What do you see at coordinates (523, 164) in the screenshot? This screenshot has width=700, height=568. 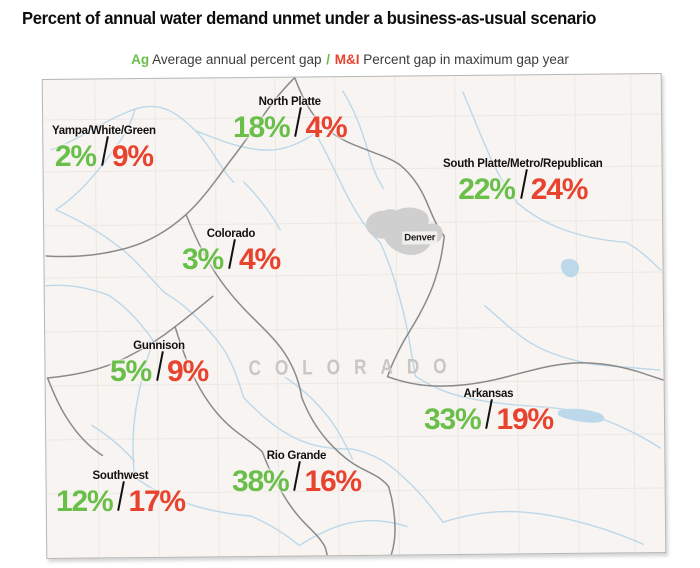 I see `basin-label: South Platte/Metro/Republican` at bounding box center [523, 164].